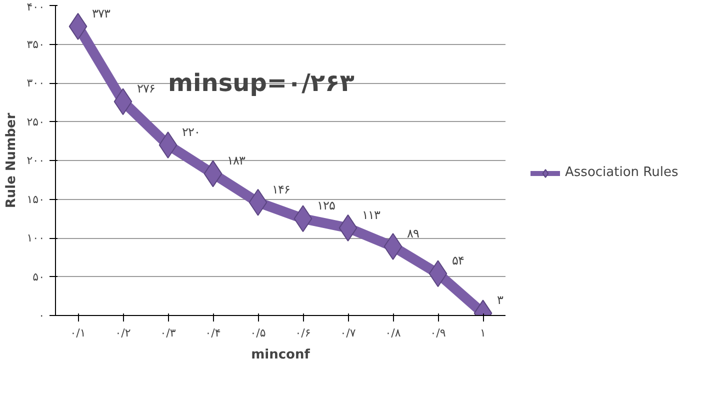 The width and height of the screenshot is (702, 400). Describe the element at coordinates (35, 121) in the screenshot. I see `y-tick-label: ۲۵۰` at that location.